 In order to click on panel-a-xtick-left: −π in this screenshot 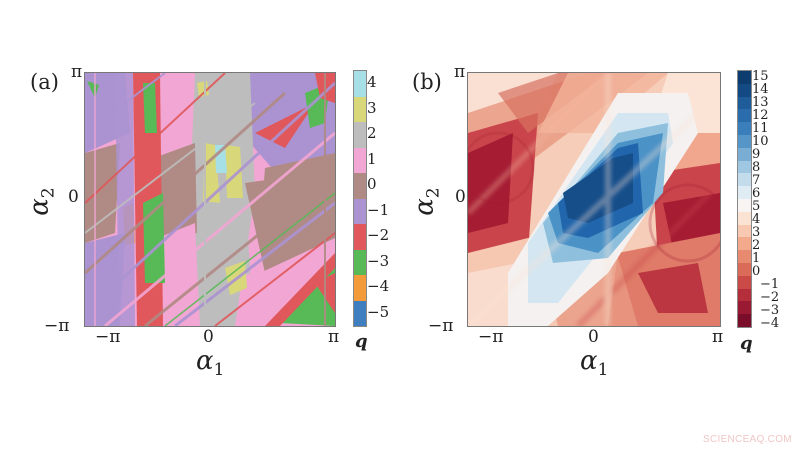, I will do `click(108, 337)`.